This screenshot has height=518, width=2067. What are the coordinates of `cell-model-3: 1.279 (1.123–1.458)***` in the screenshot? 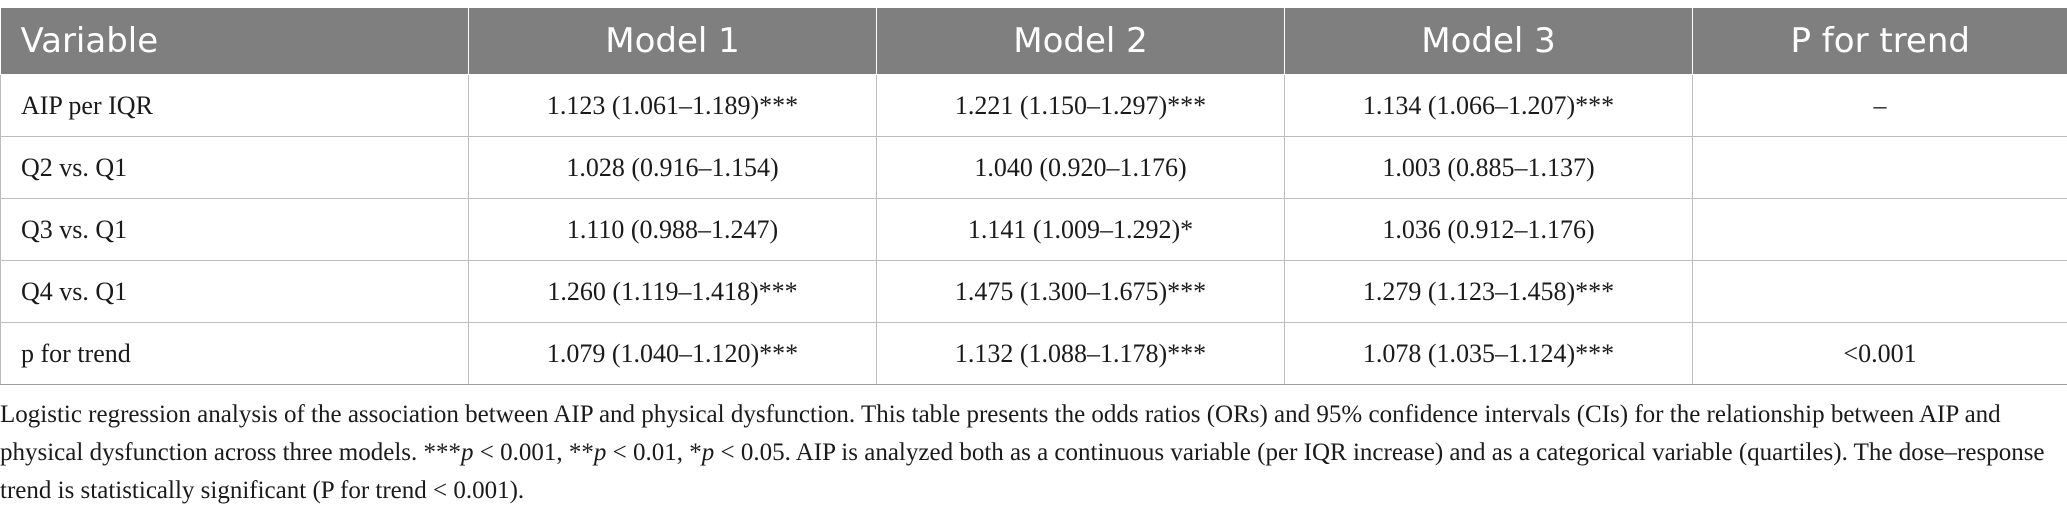 It's located at (1488, 291).